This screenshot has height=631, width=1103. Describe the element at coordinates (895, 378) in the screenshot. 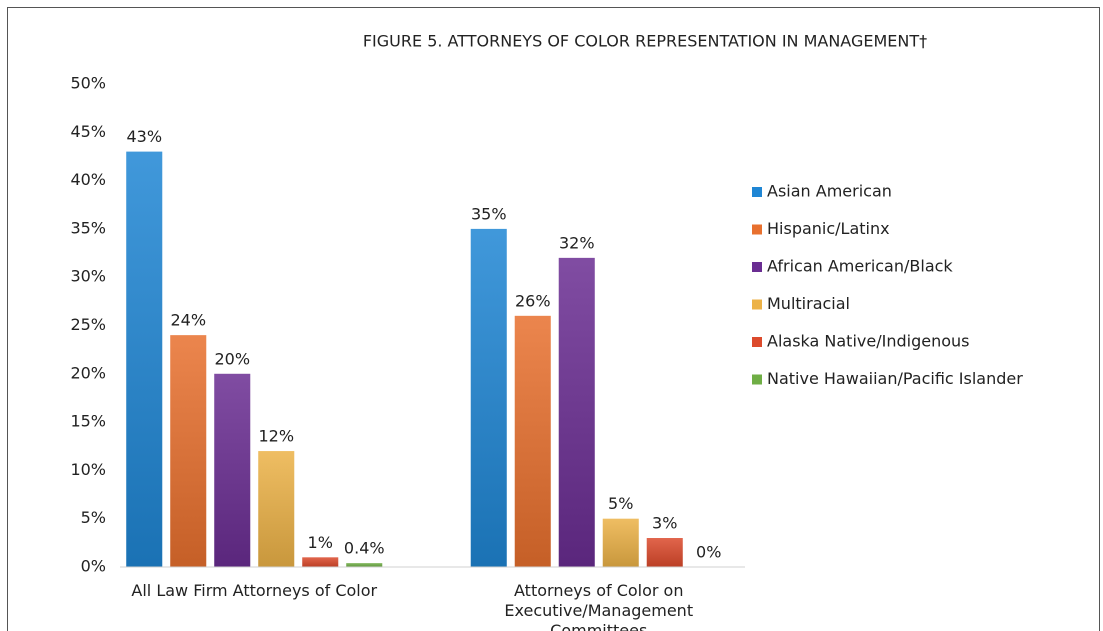

I see `legend-label: Native Hawaiian/Pacific Islander` at that location.